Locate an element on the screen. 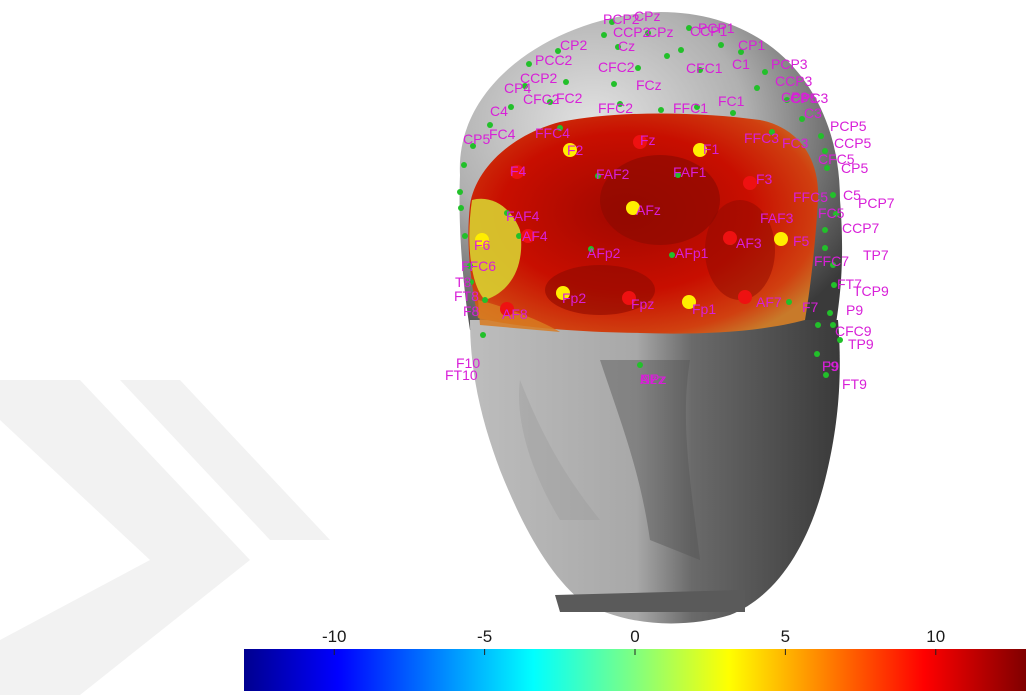  electrode-label: T8 is located at coordinates (463, 282).